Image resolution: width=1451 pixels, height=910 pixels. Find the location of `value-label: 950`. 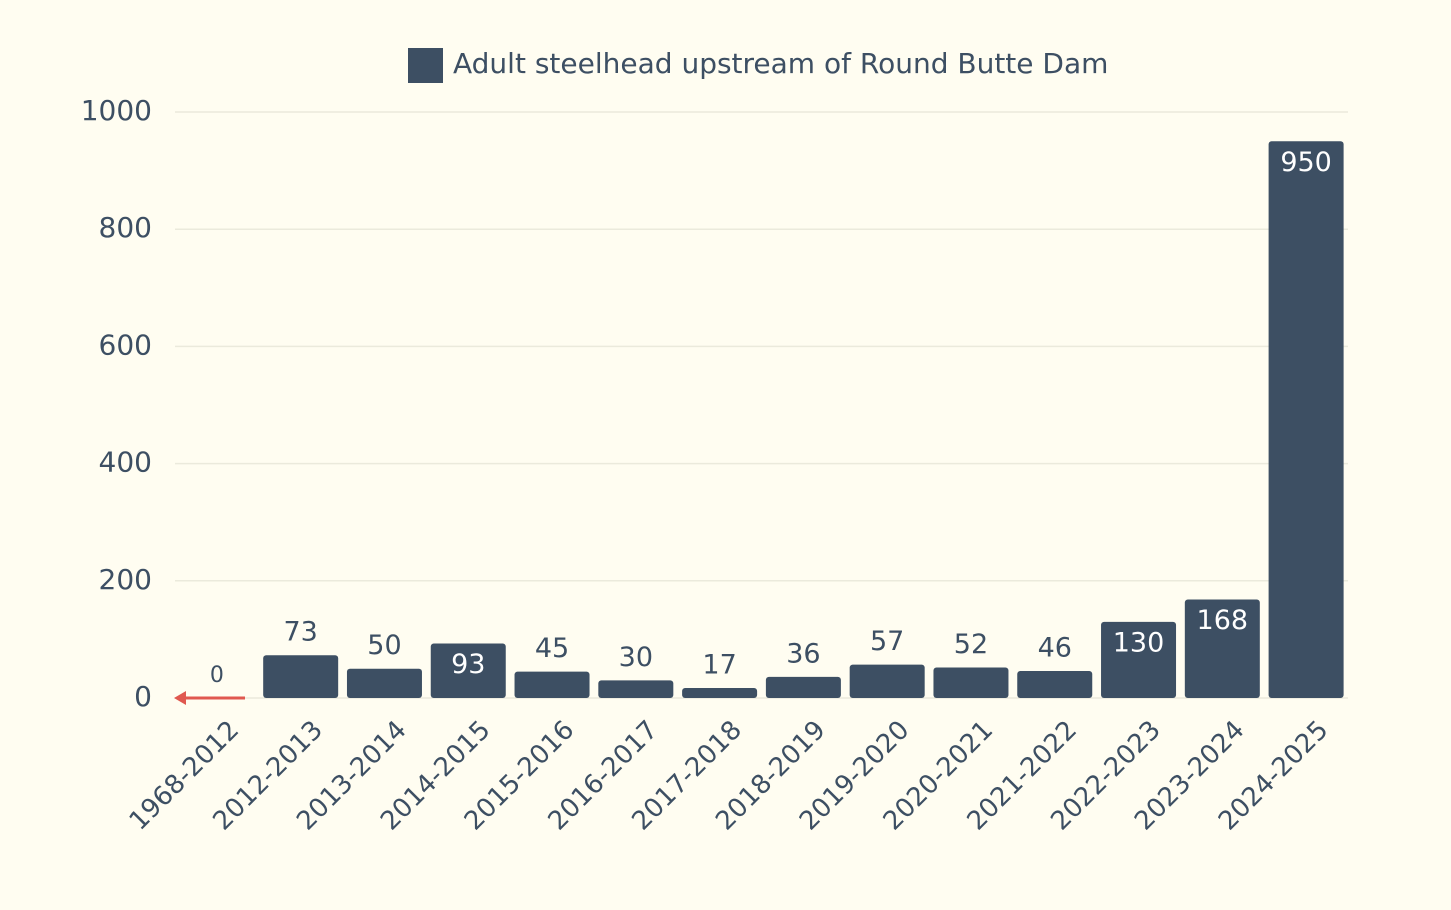

value-label: 950 is located at coordinates (1306, 162).